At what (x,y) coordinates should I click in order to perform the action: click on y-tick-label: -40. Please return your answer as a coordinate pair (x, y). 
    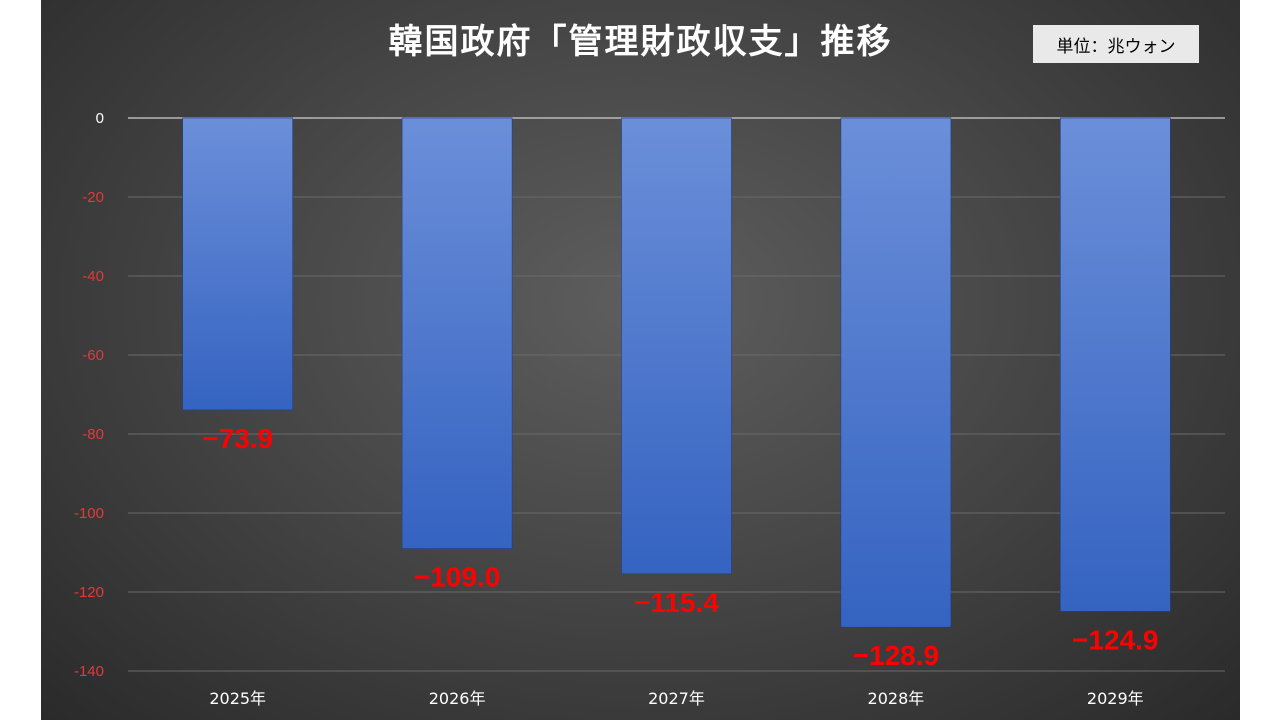
    Looking at the image, I should click on (93, 276).